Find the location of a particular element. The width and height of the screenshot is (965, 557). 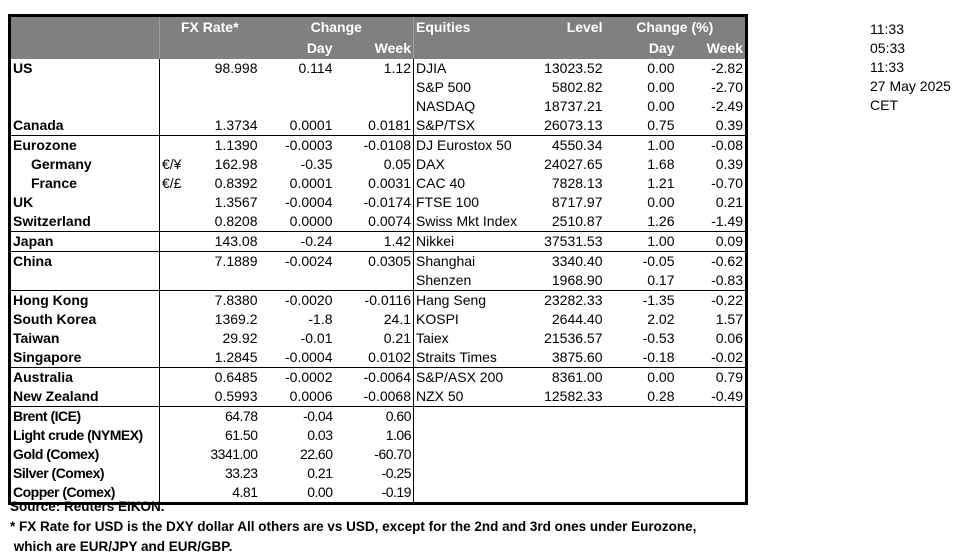

equity-day-change: 2.02 is located at coordinates (661, 319).